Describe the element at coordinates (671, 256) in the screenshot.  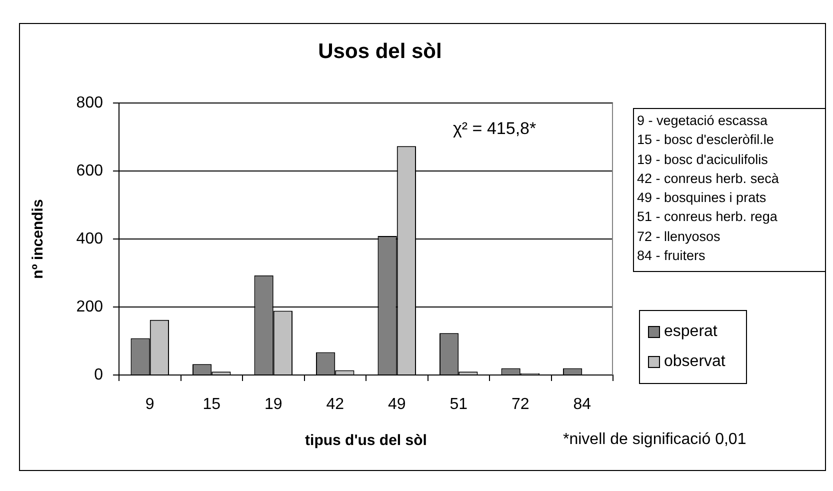
I see `text: 84 - fruiters` at that location.